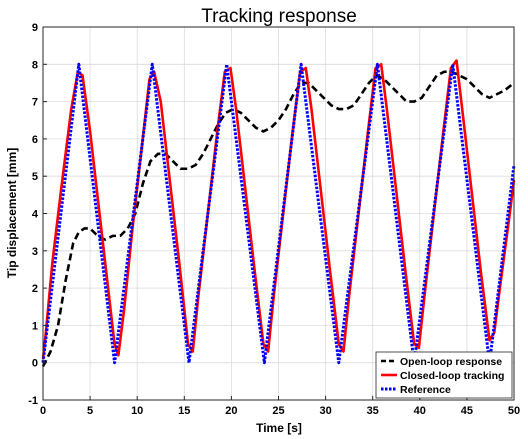 This screenshot has width=528, height=439. Describe the element at coordinates (467, 411) in the screenshot. I see `x-tick-label: 45` at that location.